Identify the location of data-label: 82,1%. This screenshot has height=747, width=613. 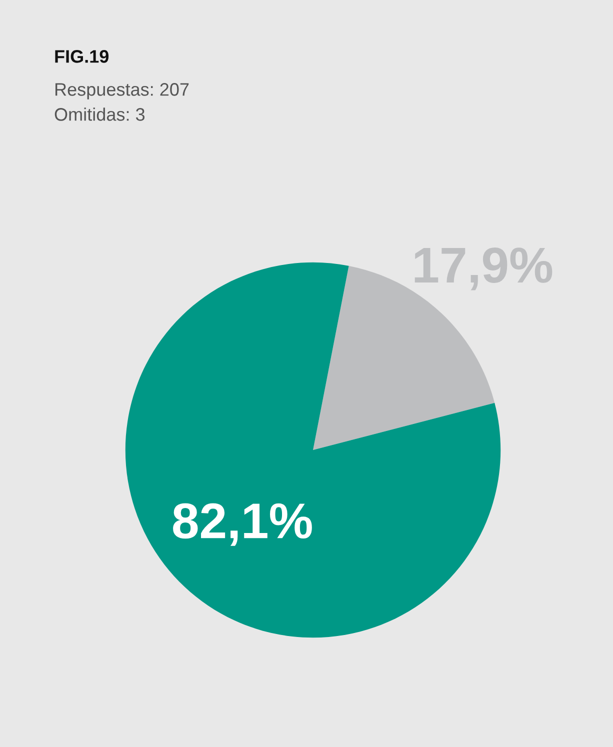
(242, 524).